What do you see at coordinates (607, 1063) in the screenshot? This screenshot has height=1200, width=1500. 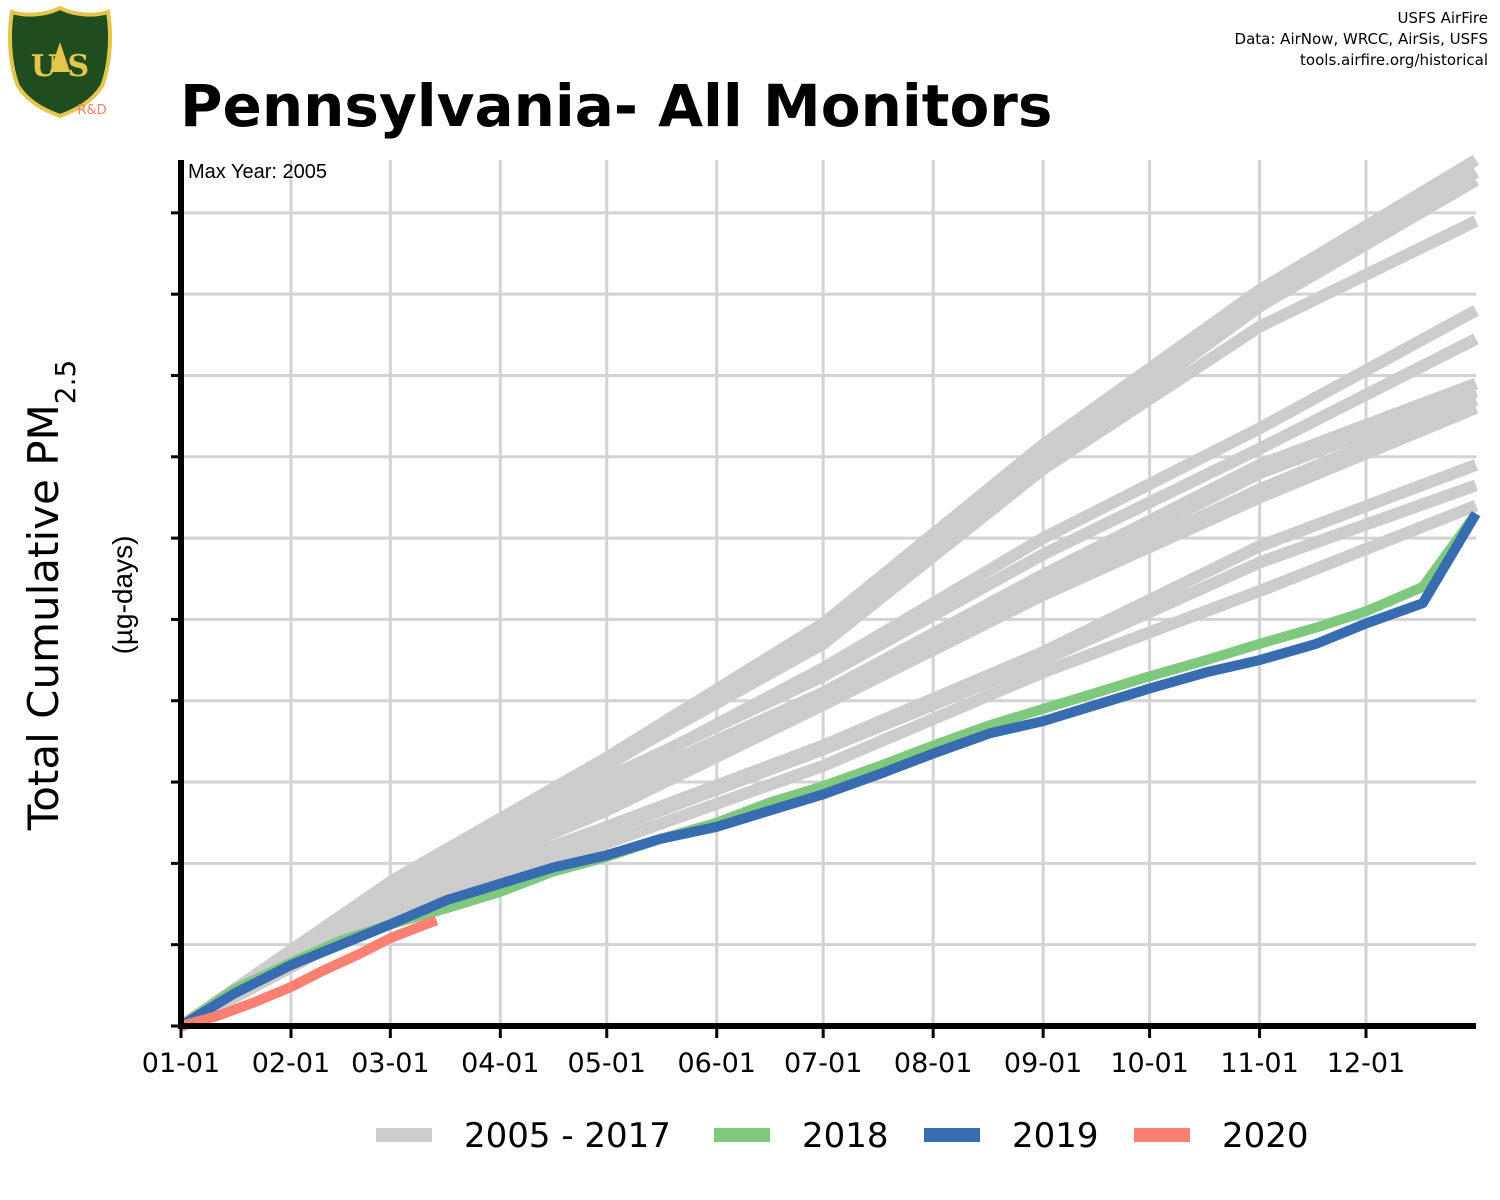 I see `x-tick-label: 05-01` at bounding box center [607, 1063].